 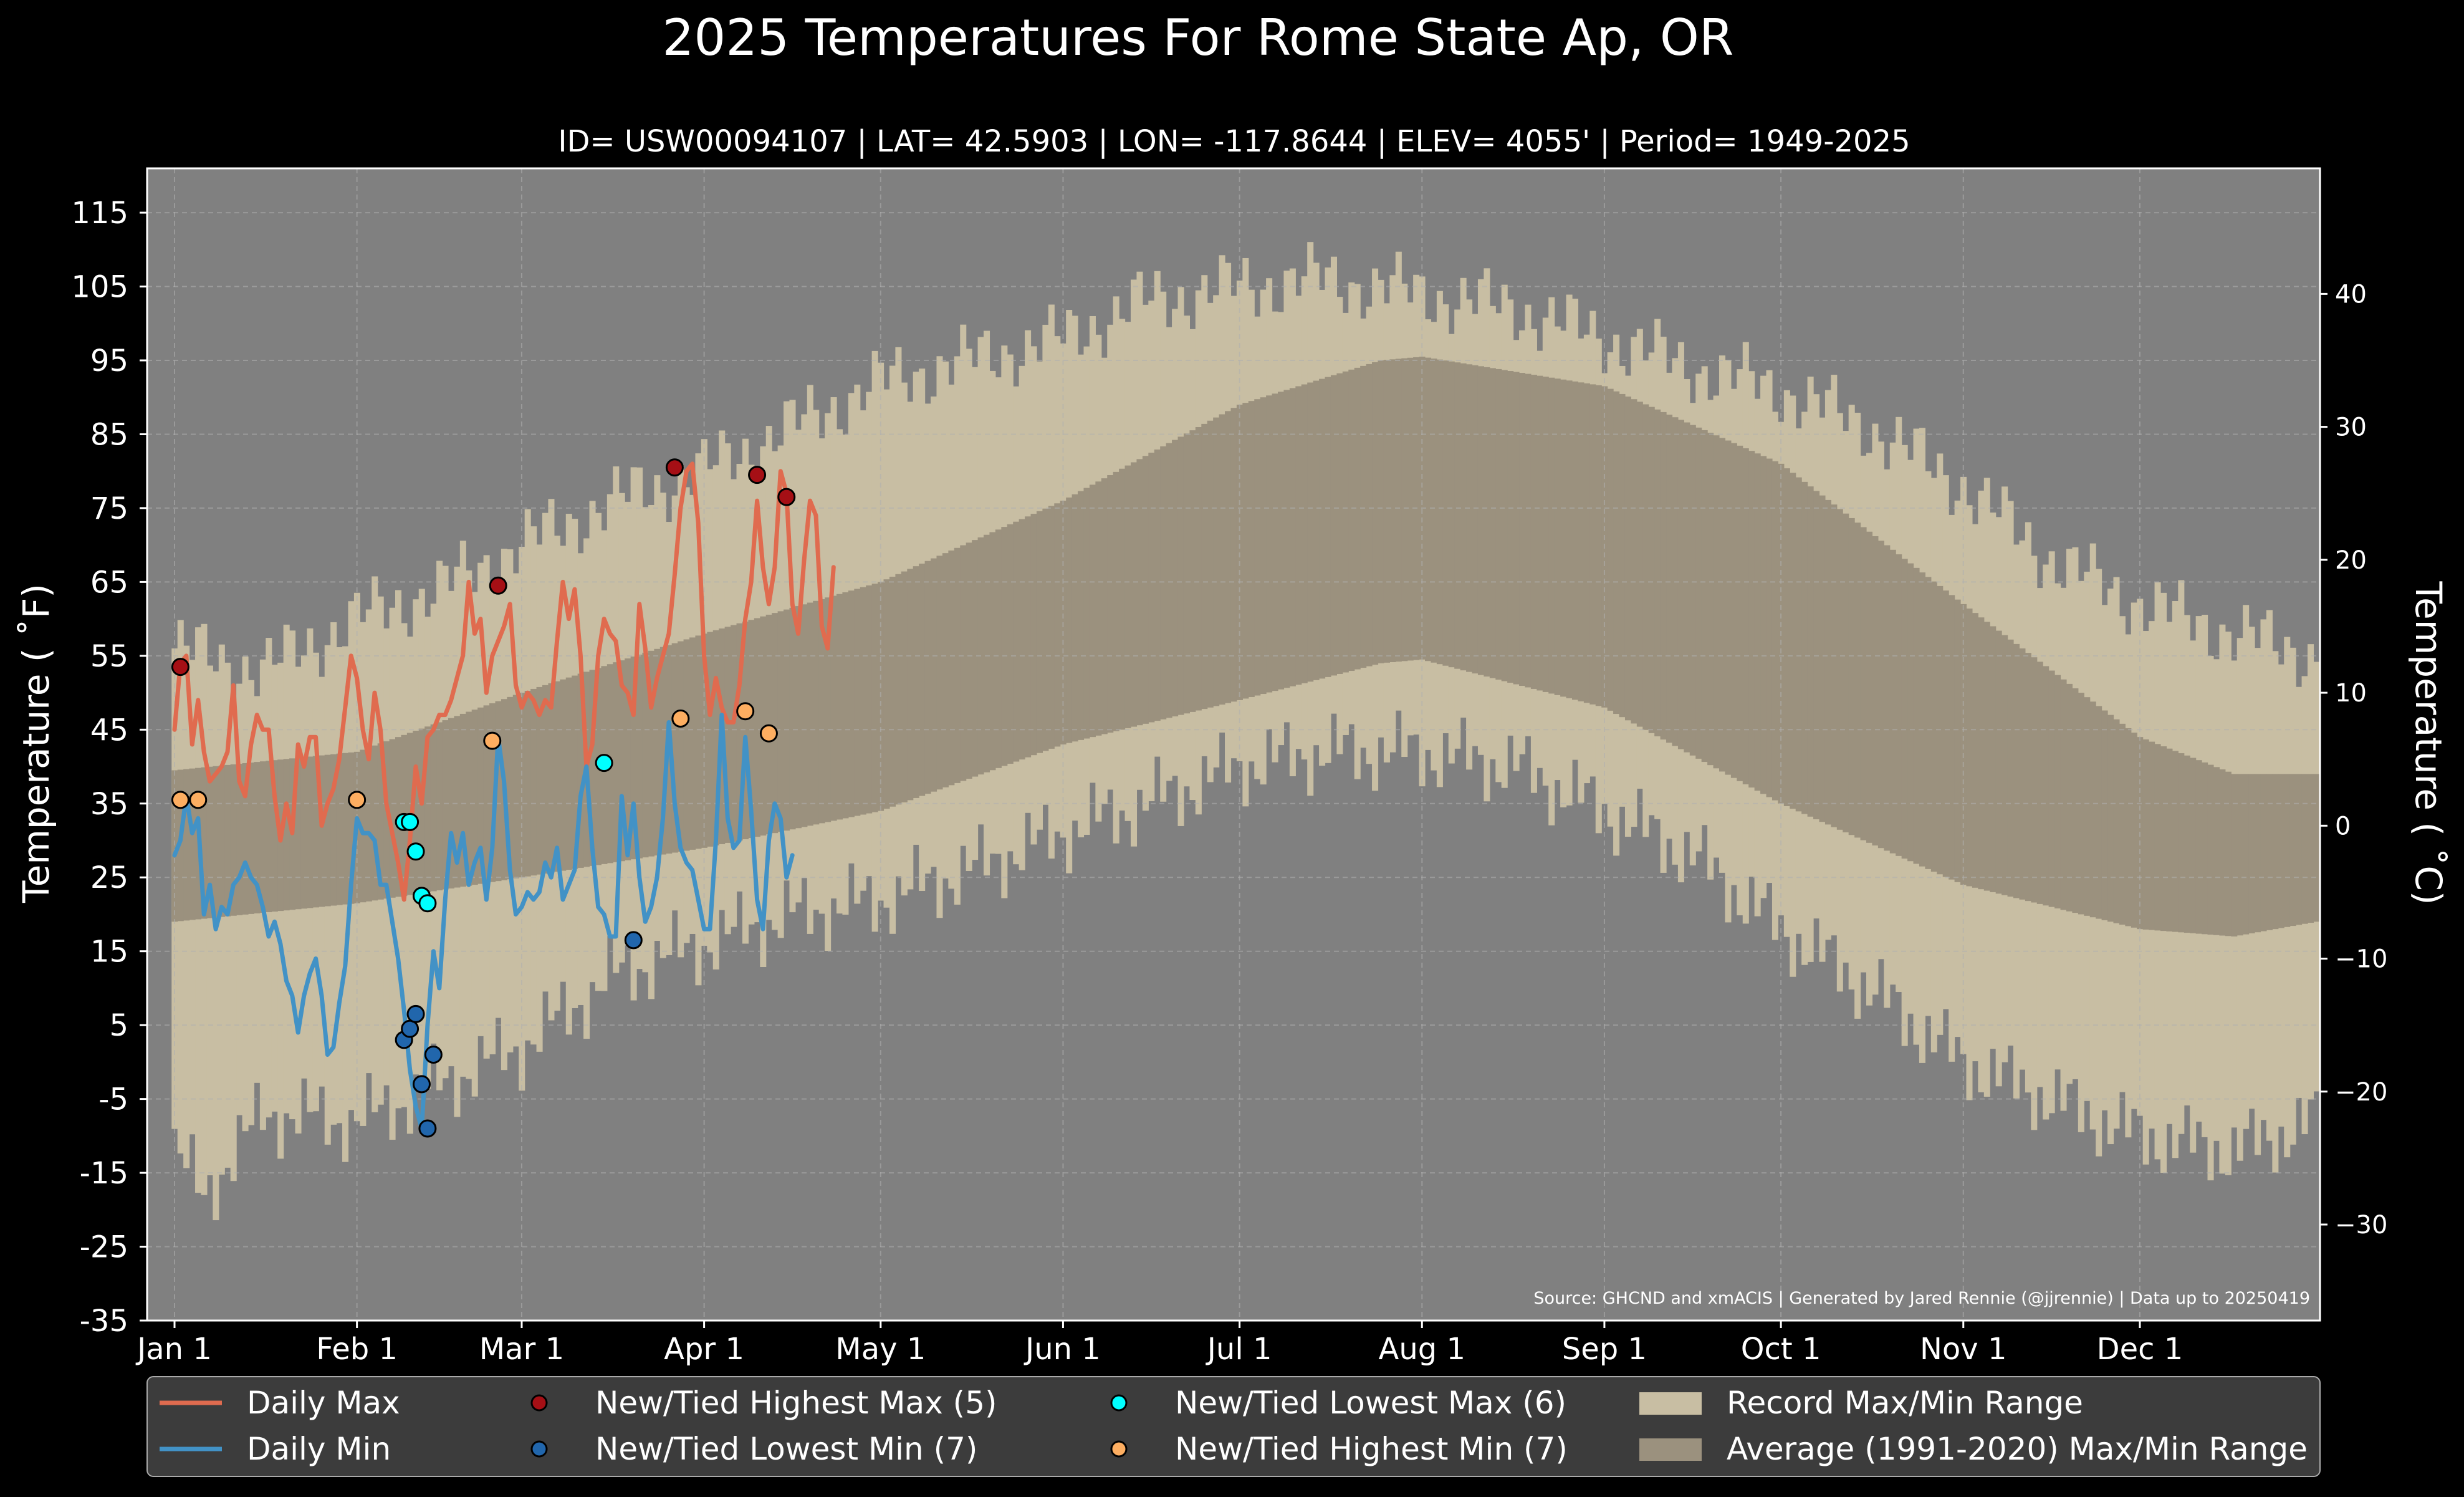 I want to click on x-tick-label: Apr 1, so click(x=704, y=1349).